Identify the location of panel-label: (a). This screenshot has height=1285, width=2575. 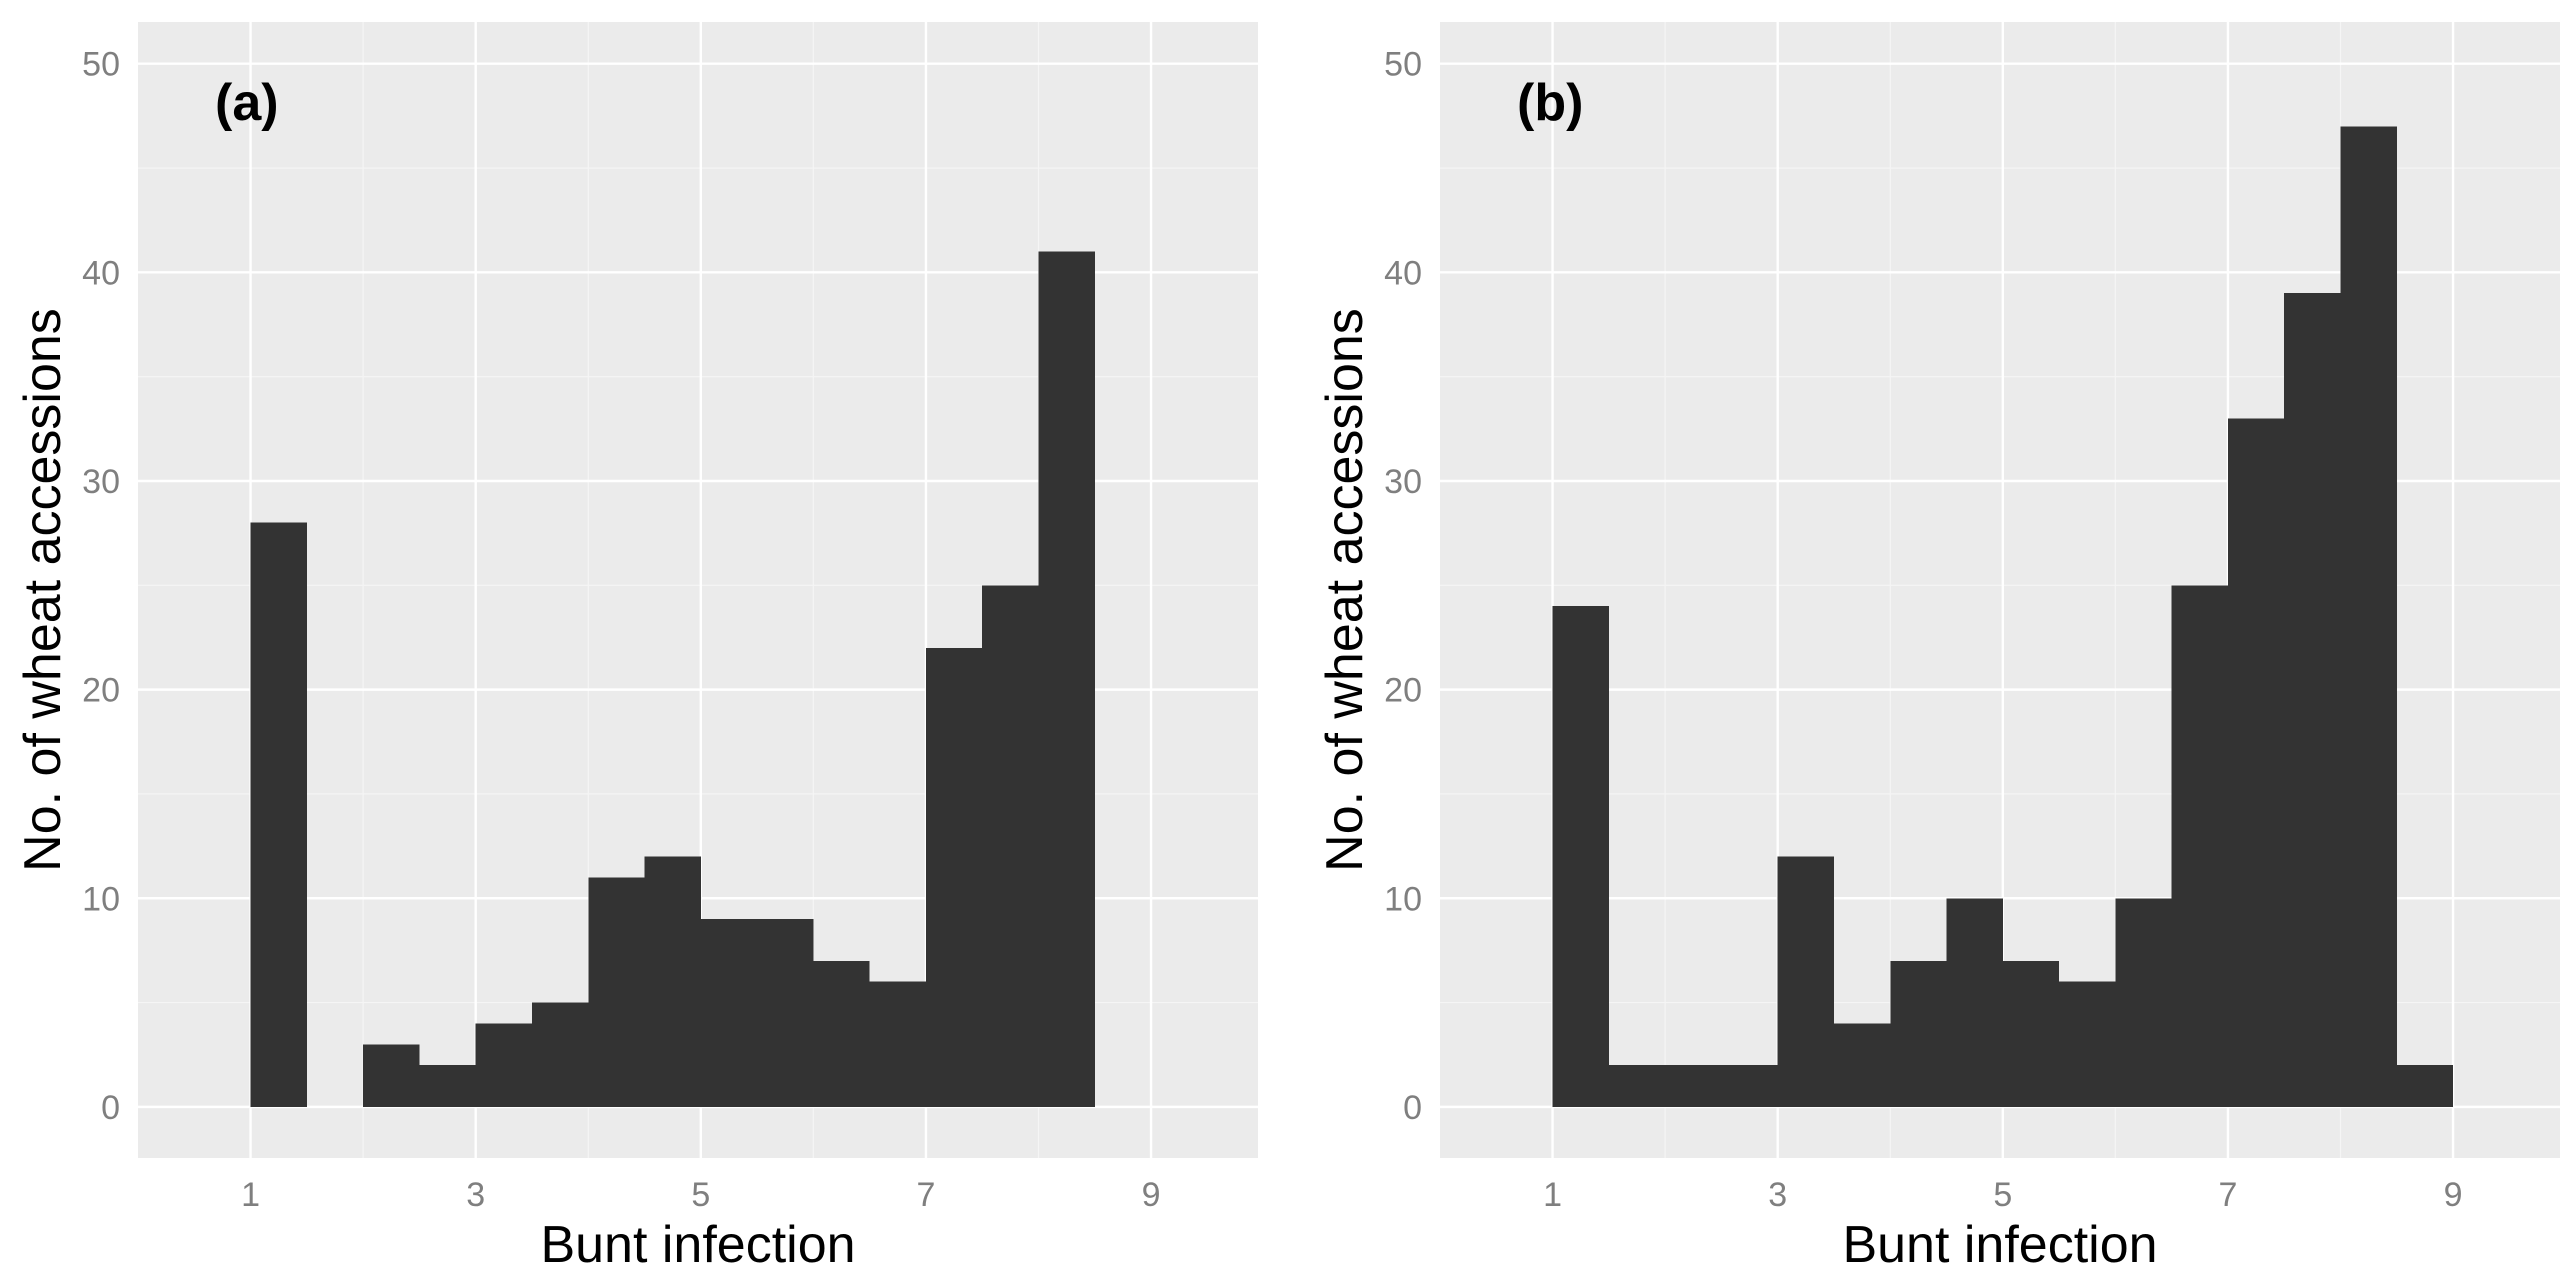
(247, 103).